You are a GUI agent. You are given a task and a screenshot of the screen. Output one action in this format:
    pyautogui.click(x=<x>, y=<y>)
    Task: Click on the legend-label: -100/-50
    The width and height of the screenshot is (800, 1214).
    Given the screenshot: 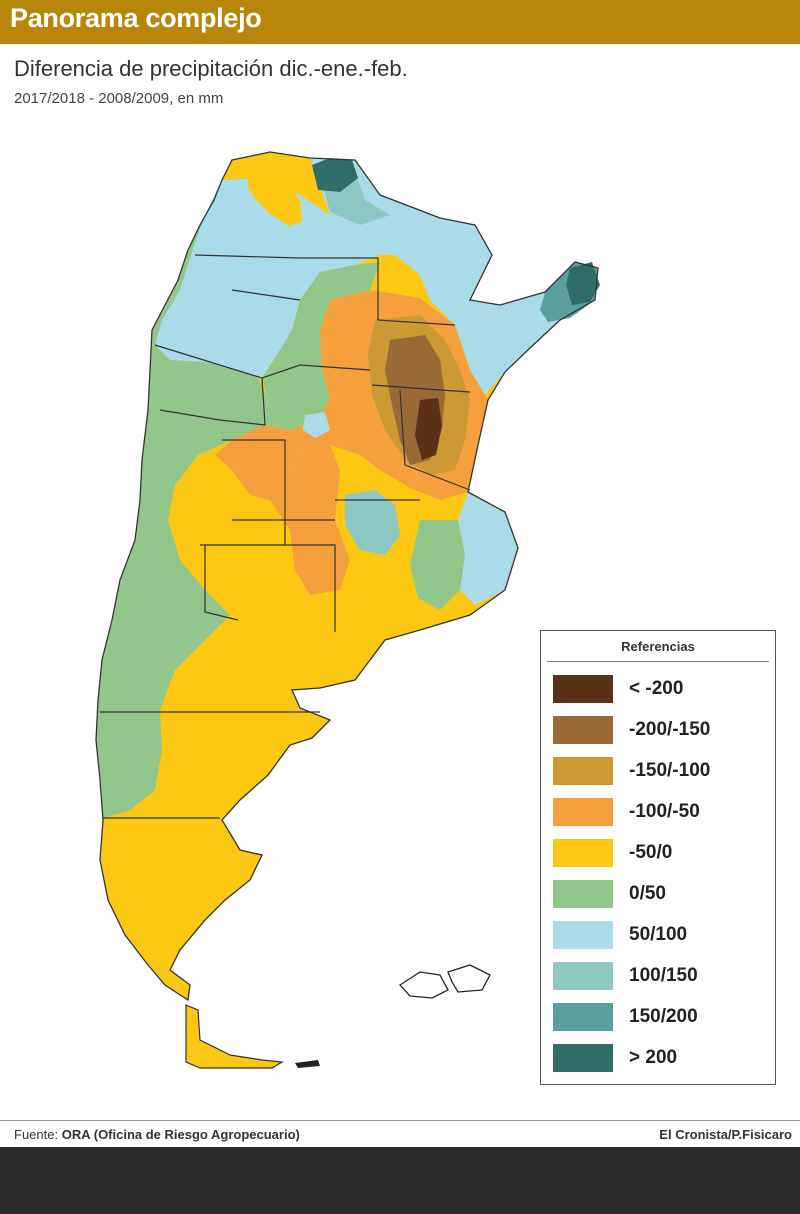 What is the action you would take?
    pyautogui.click(x=664, y=811)
    